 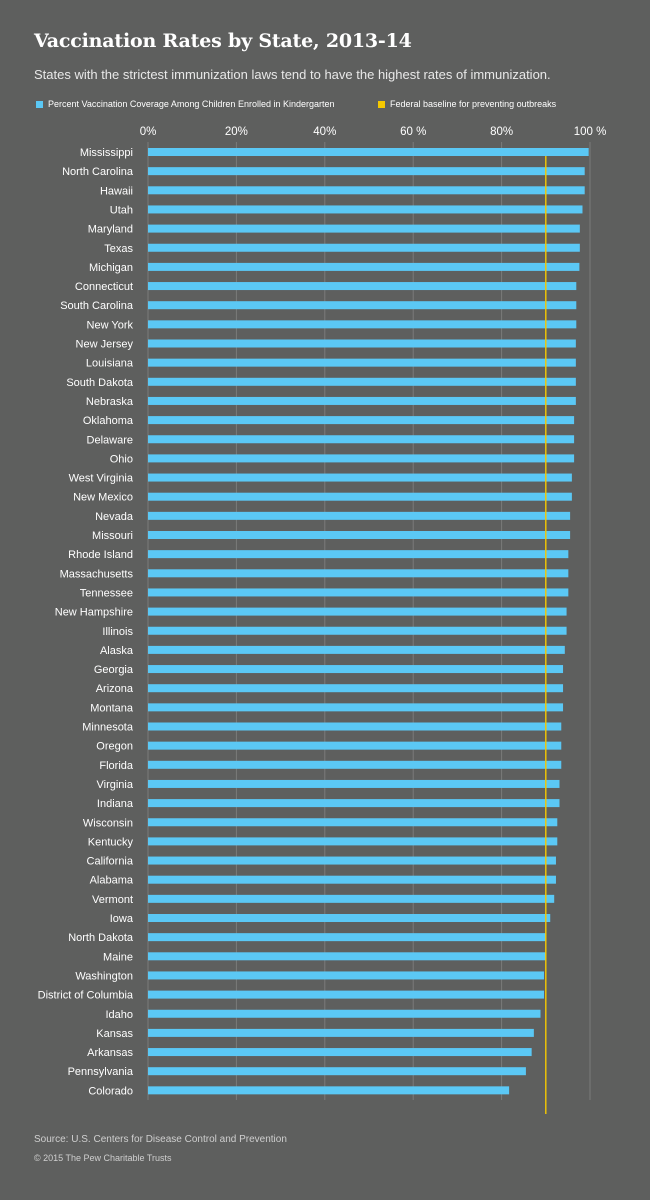 I want to click on state-label: Colorado, so click(x=110, y=1091).